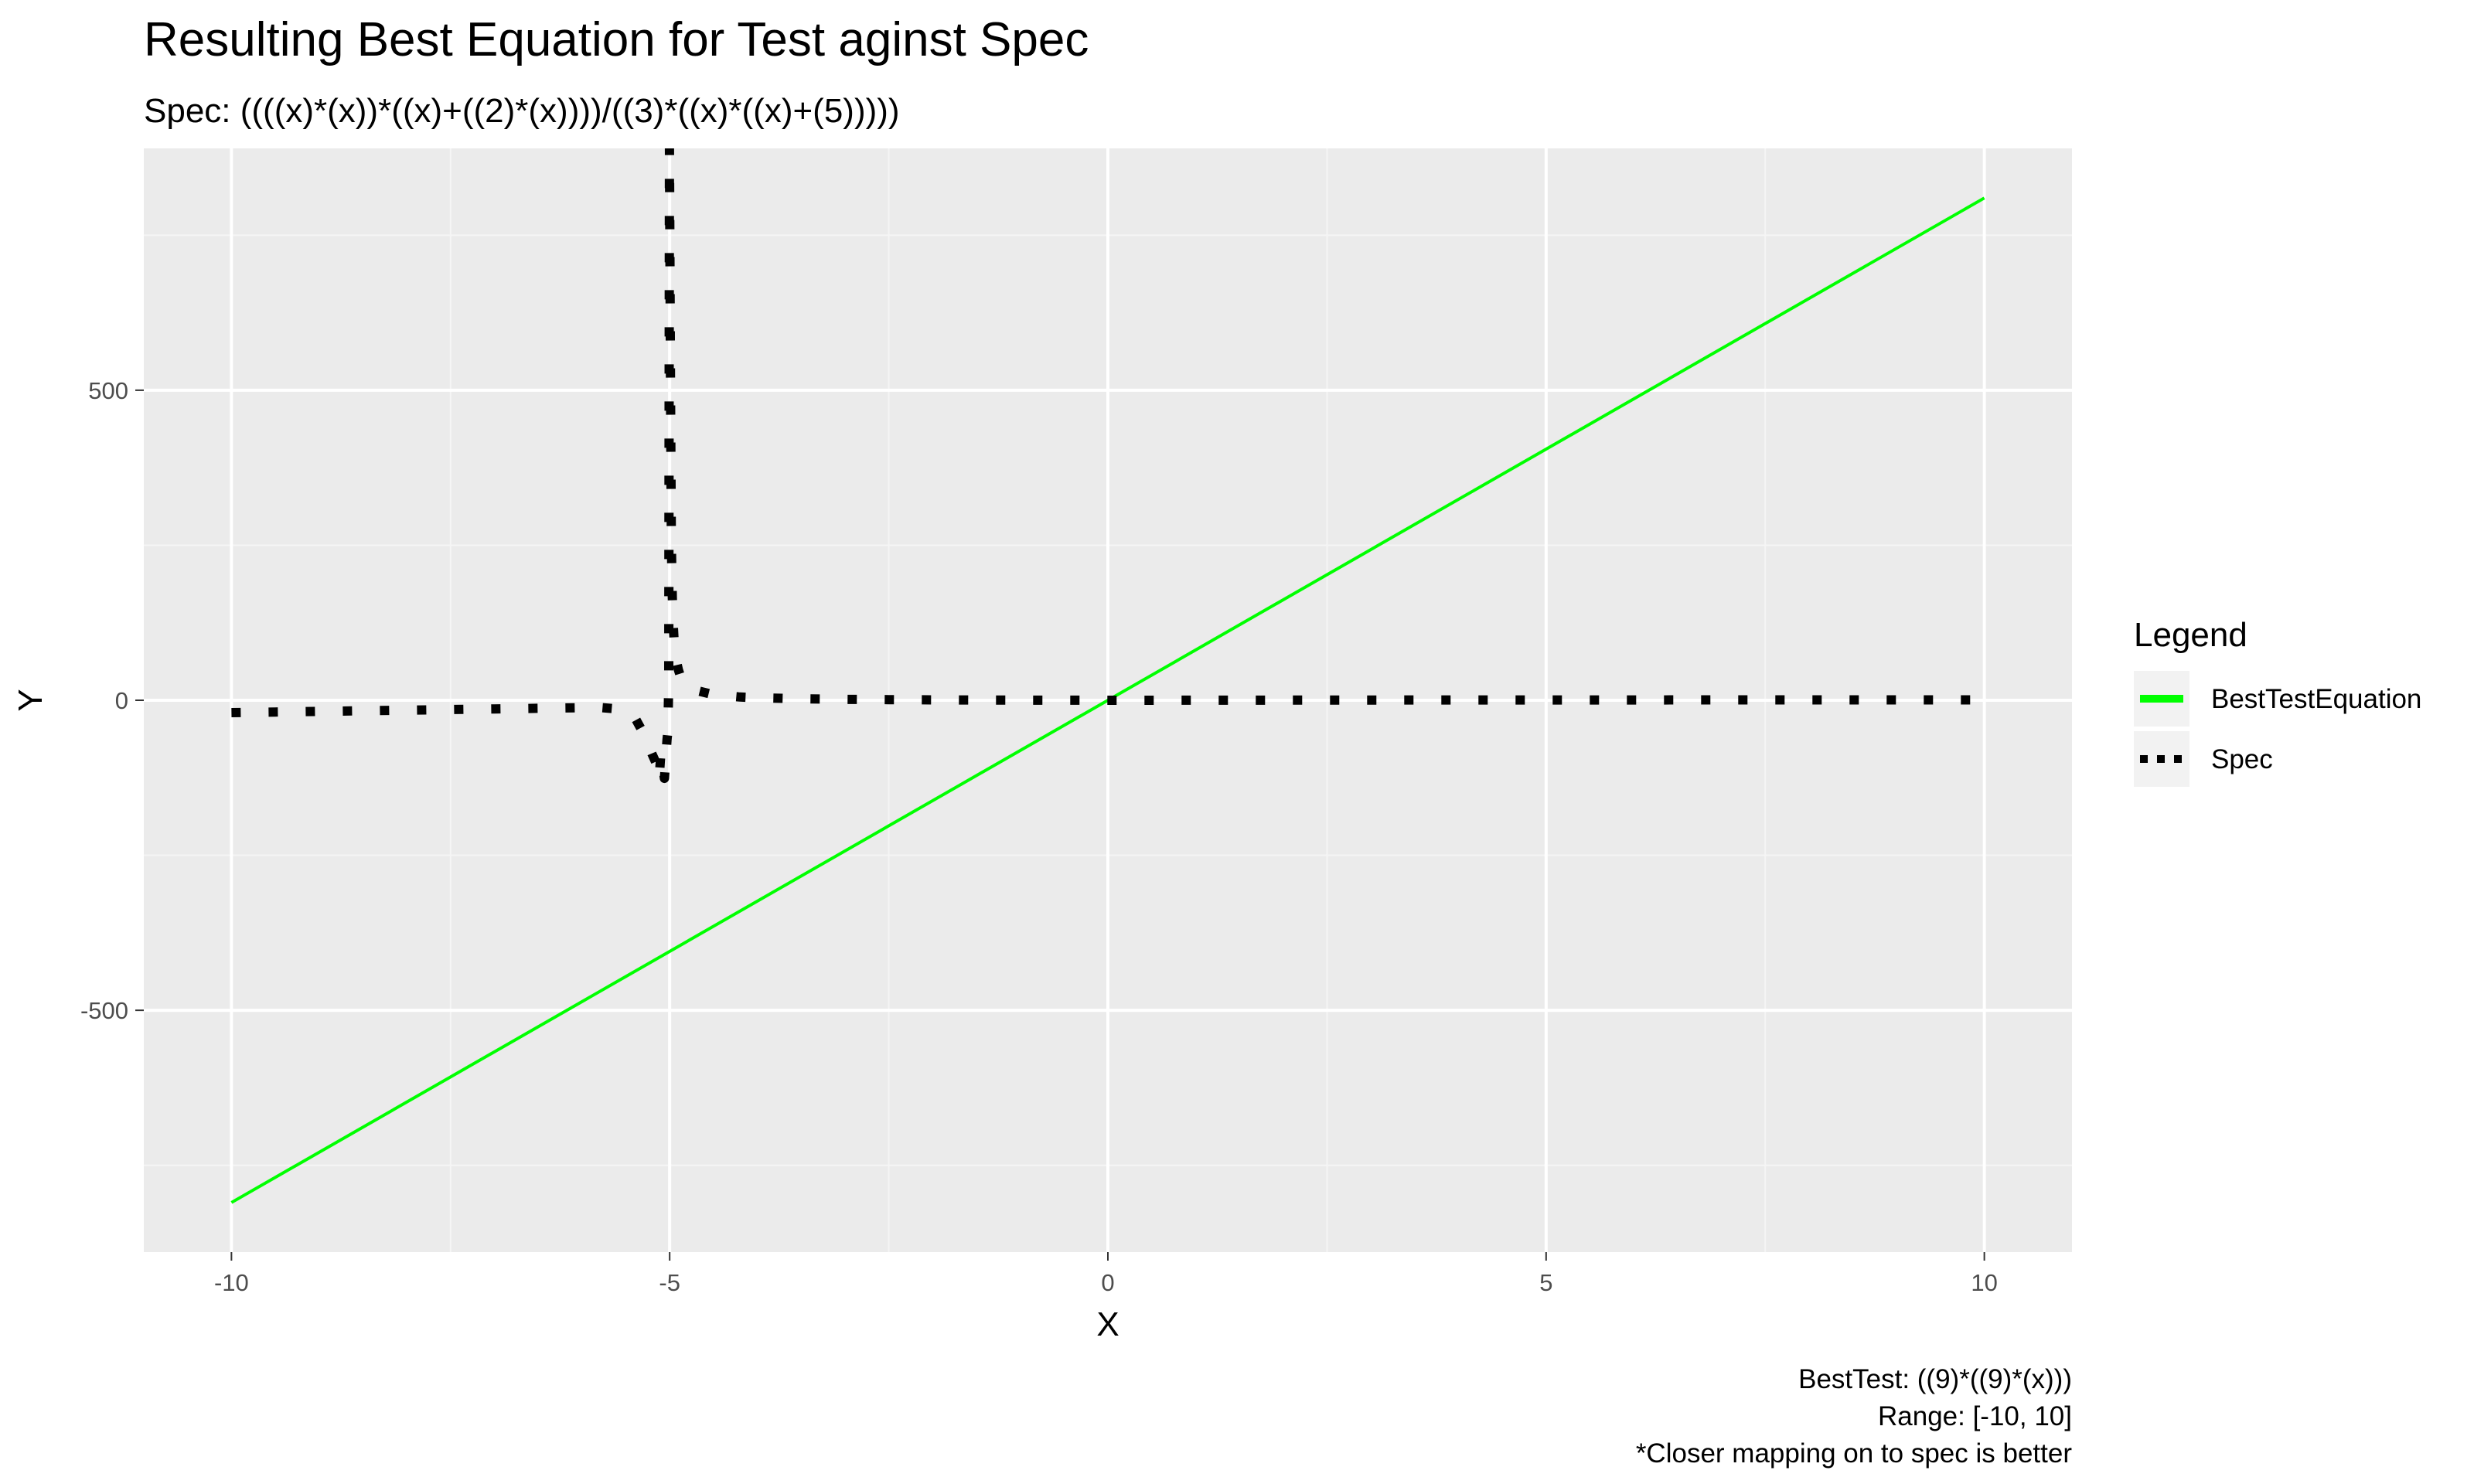 Image resolution: width=2474 pixels, height=1484 pixels. What do you see at coordinates (1107, 1282) in the screenshot?
I see `x-tick-label-2: 0` at bounding box center [1107, 1282].